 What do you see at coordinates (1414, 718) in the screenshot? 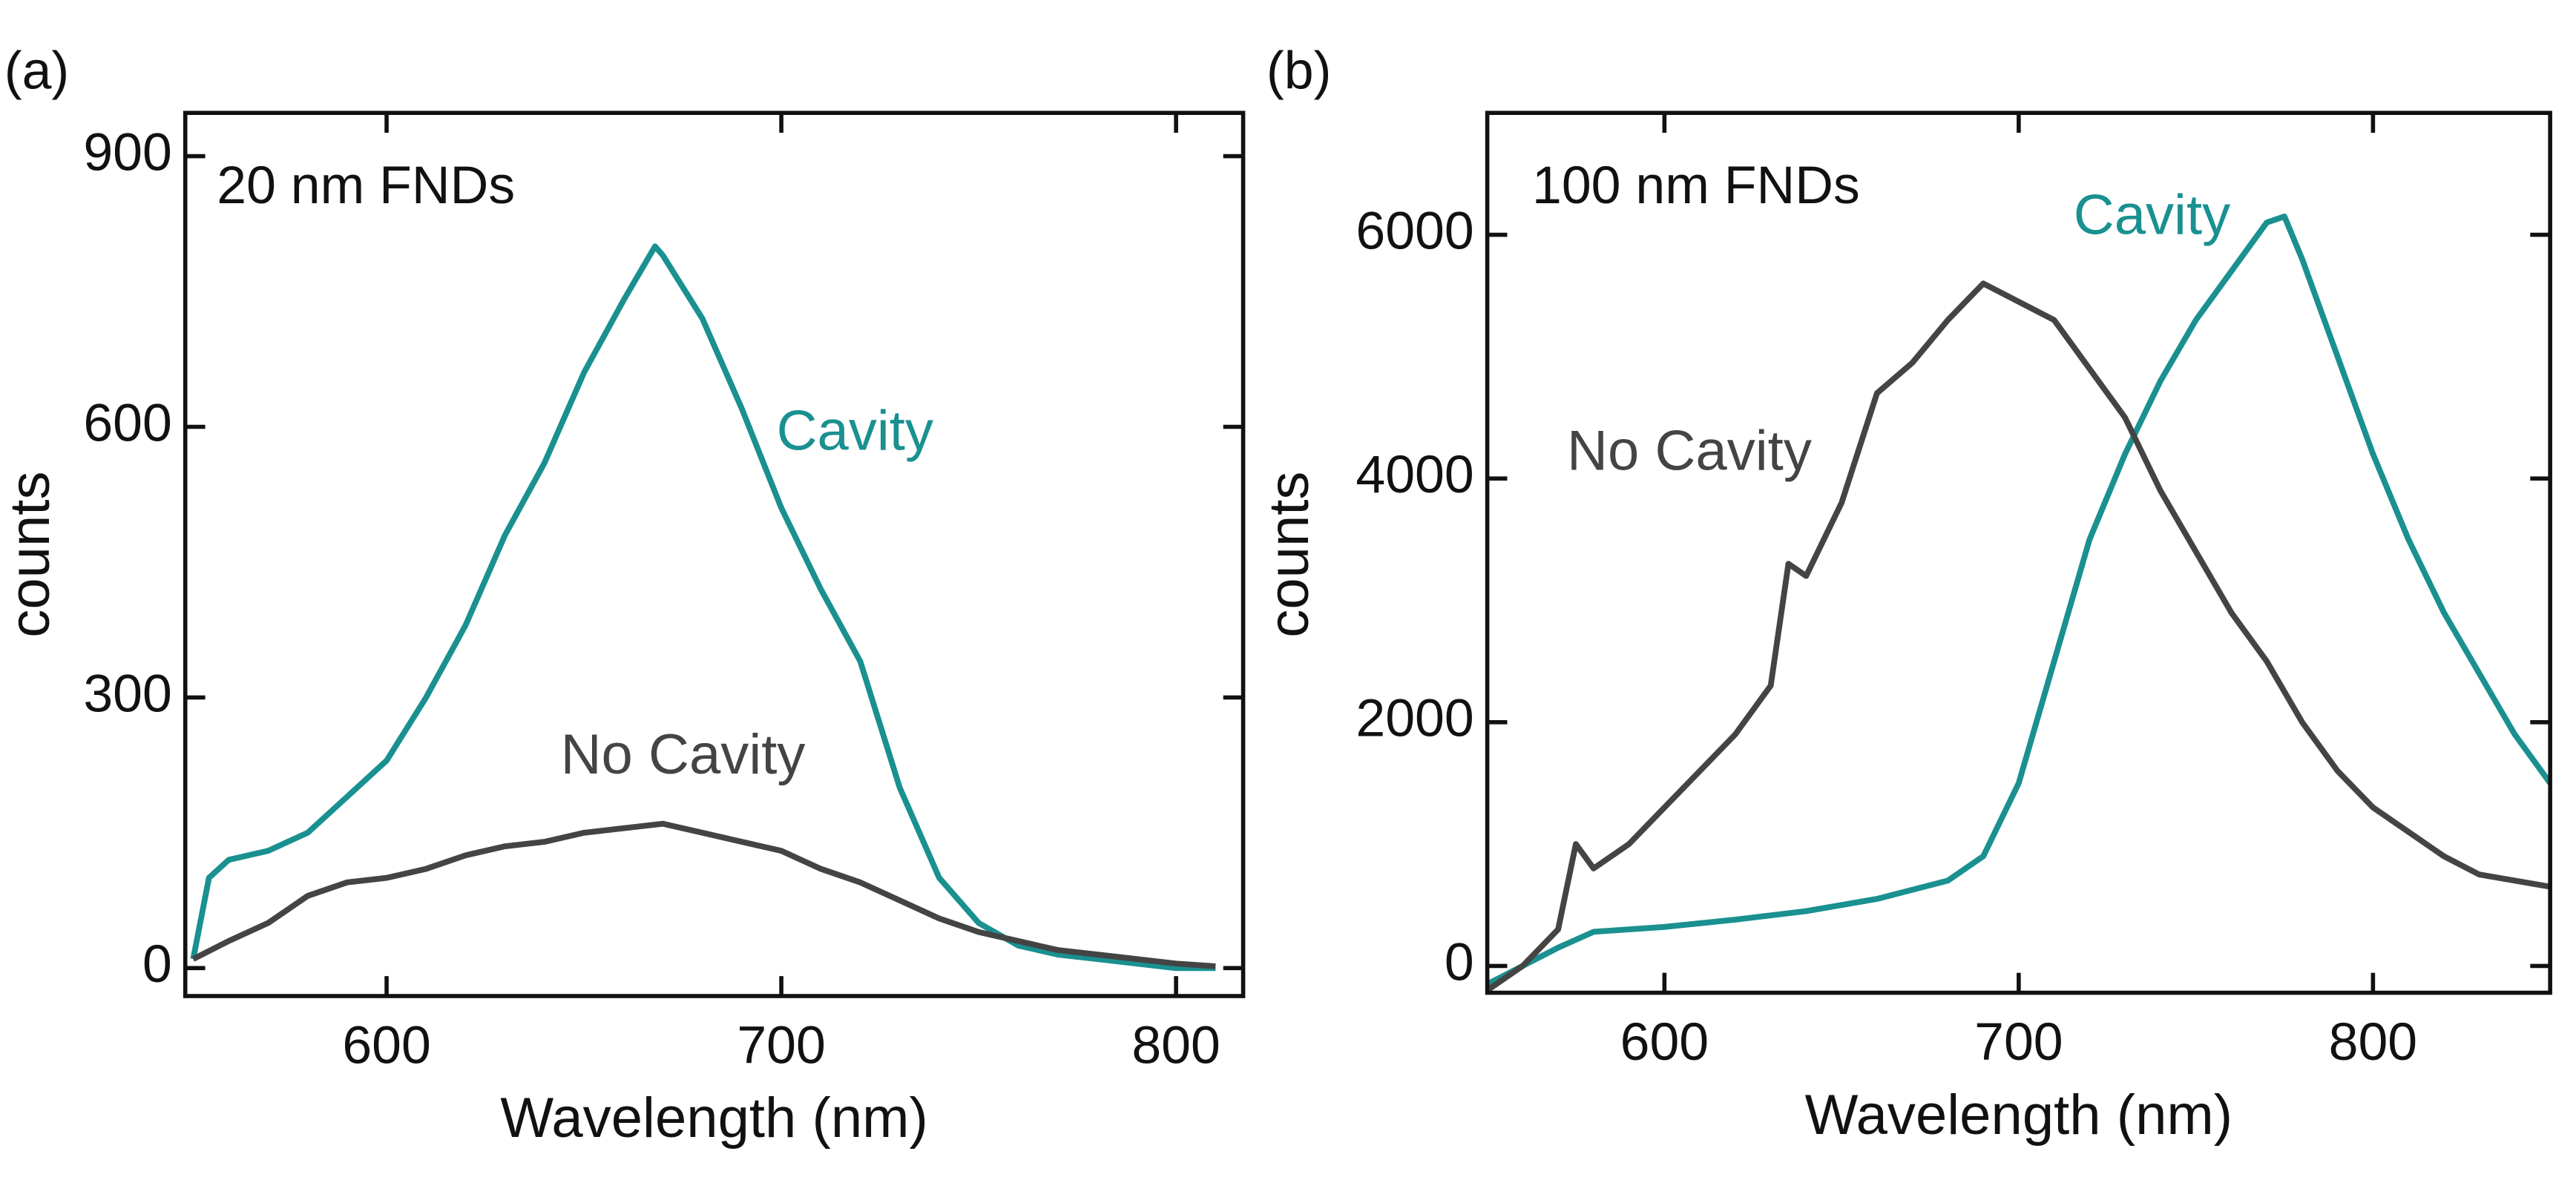
I see `y-tick-label: 2000` at bounding box center [1414, 718].